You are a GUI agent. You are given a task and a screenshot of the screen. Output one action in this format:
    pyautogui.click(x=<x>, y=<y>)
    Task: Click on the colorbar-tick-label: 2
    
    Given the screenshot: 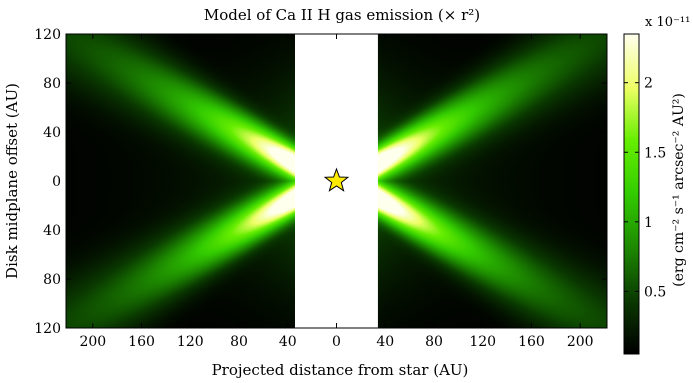 What is the action you would take?
    pyautogui.click(x=648, y=84)
    